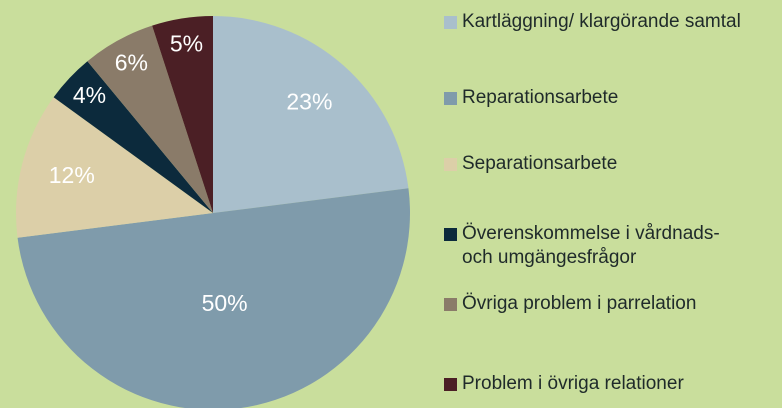  I want to click on legend-label: Övriga problem i parrelation, so click(579, 303).